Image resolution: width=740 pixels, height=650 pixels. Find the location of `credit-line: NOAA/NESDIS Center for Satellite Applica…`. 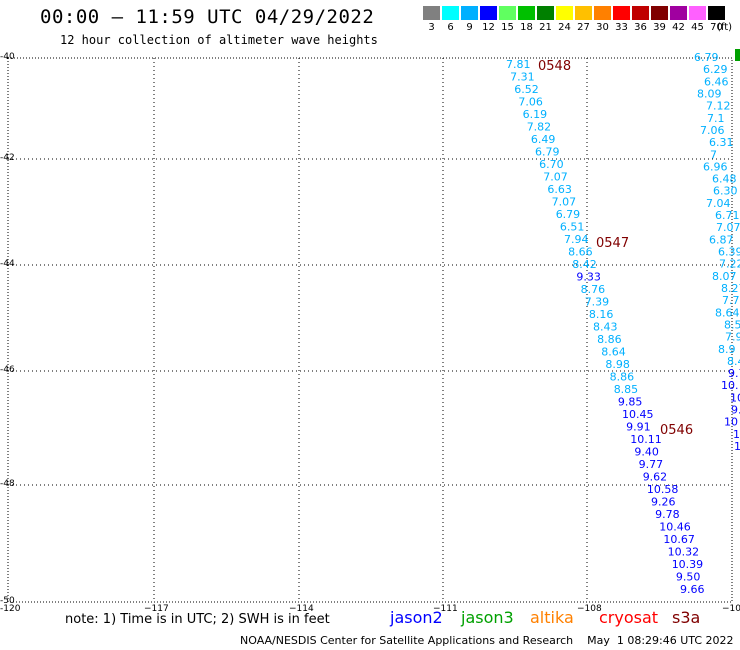

credit-line: NOAA/NESDIS Center for Satellite Applica… is located at coordinates (487, 640).